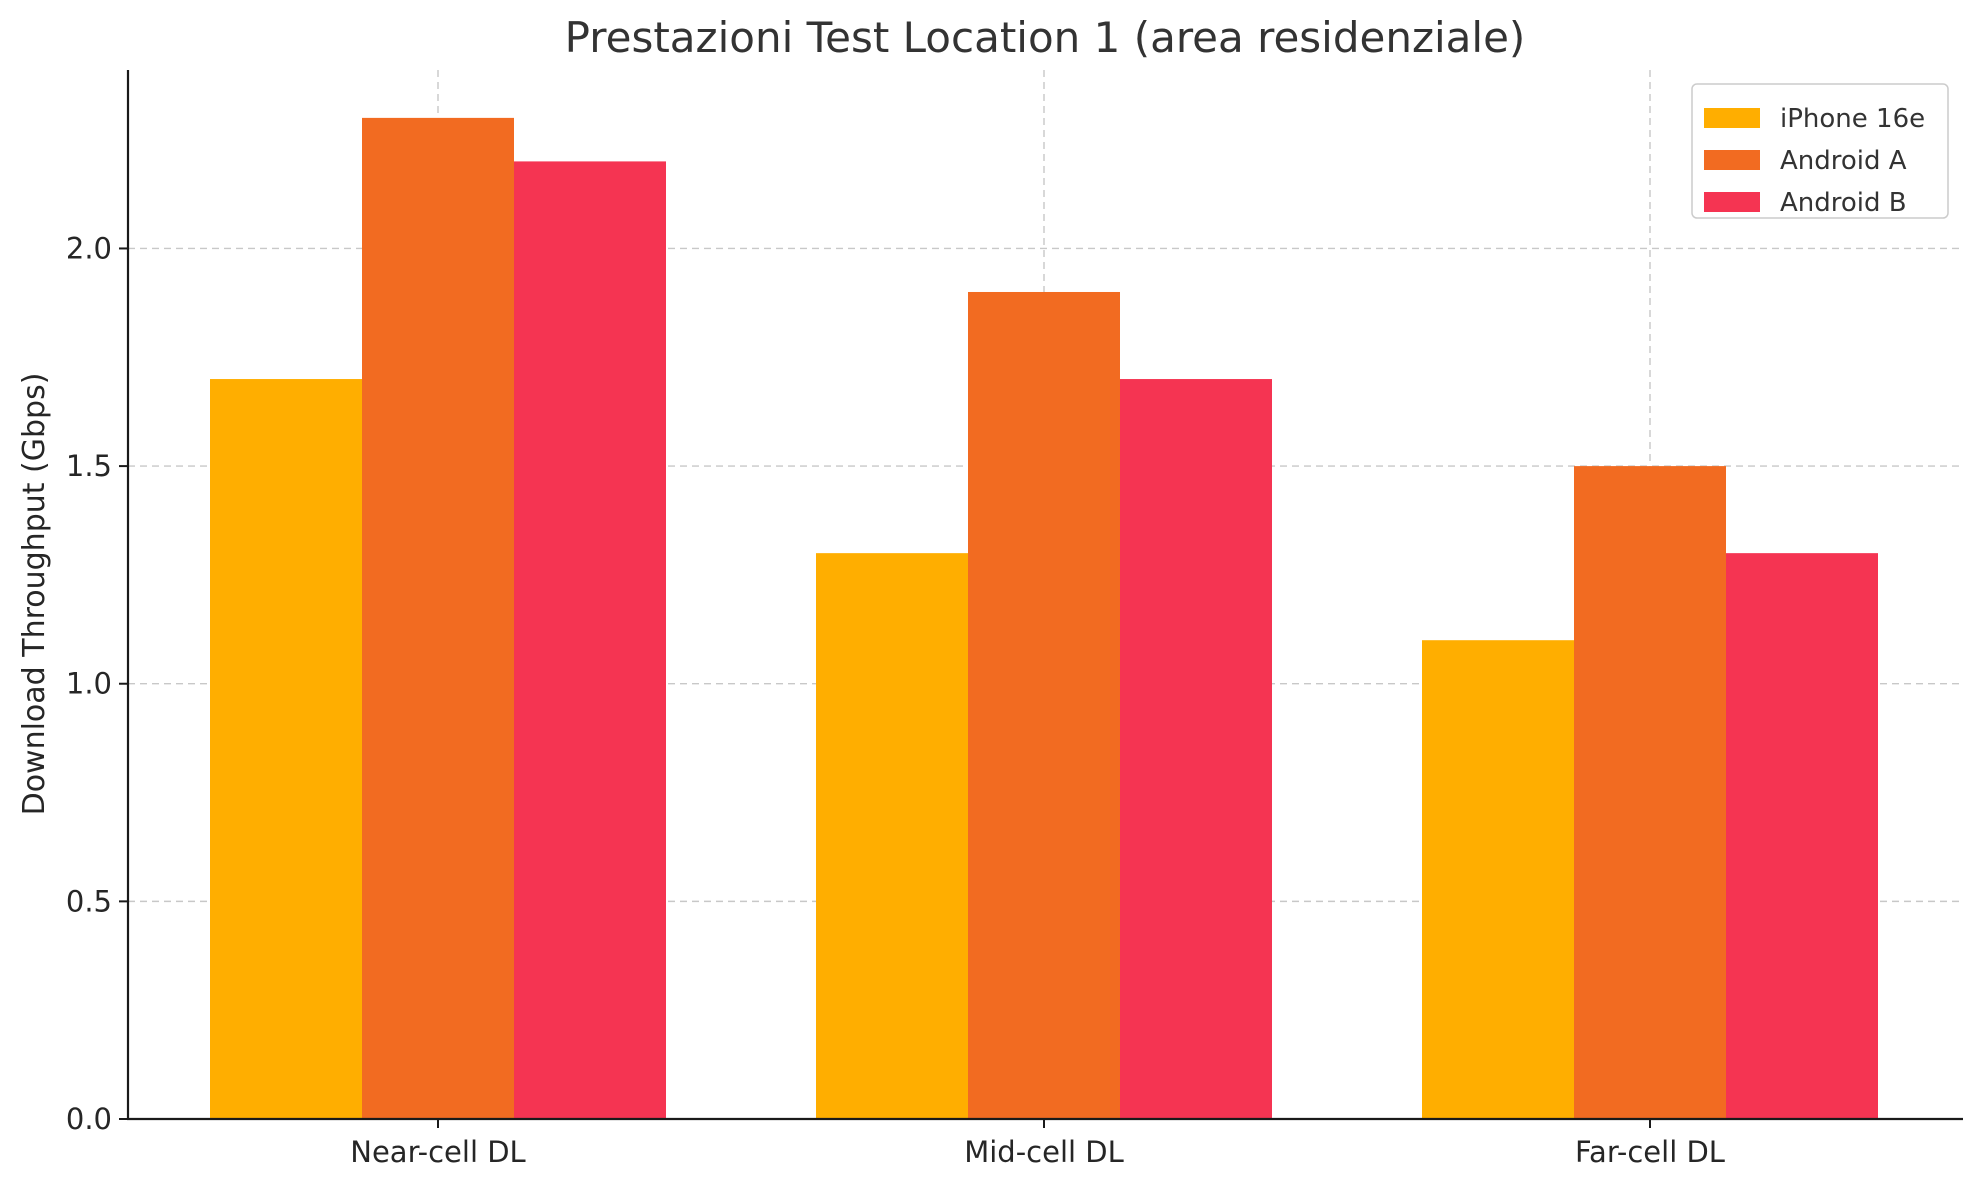 The image size is (1979, 1180). Describe the element at coordinates (89, 466) in the screenshot. I see `y-tick-label: 1.5` at that location.